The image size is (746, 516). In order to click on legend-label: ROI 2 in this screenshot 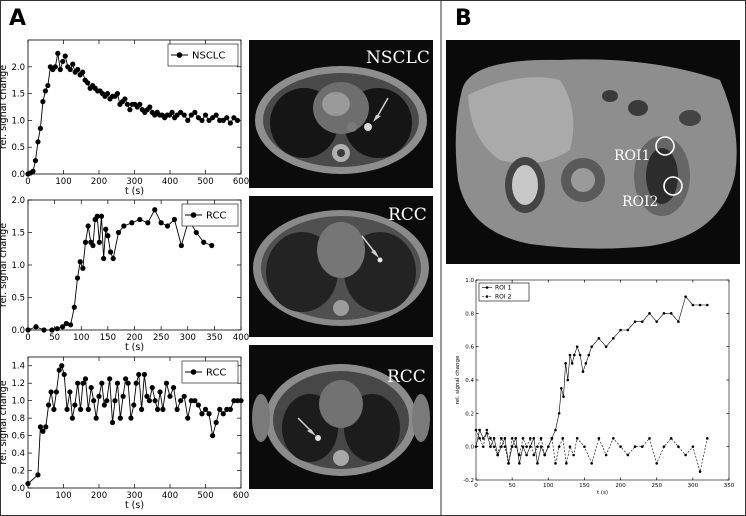, I will do `click(503, 297)`.